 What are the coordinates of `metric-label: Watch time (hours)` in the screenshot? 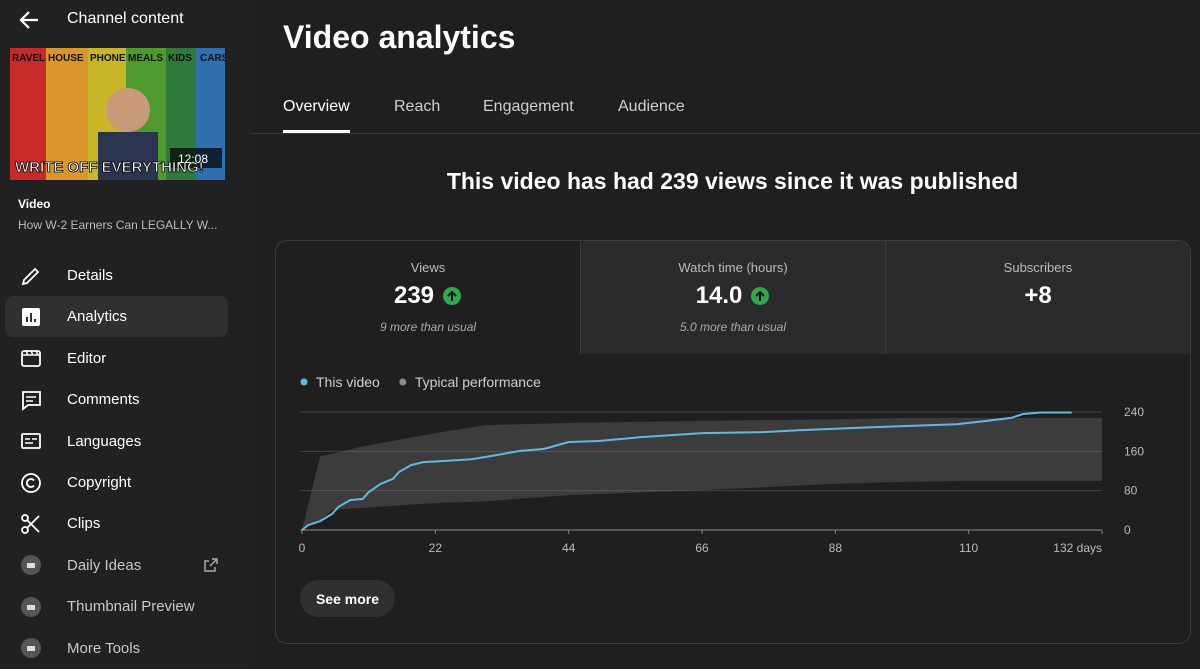 It's located at (733, 267).